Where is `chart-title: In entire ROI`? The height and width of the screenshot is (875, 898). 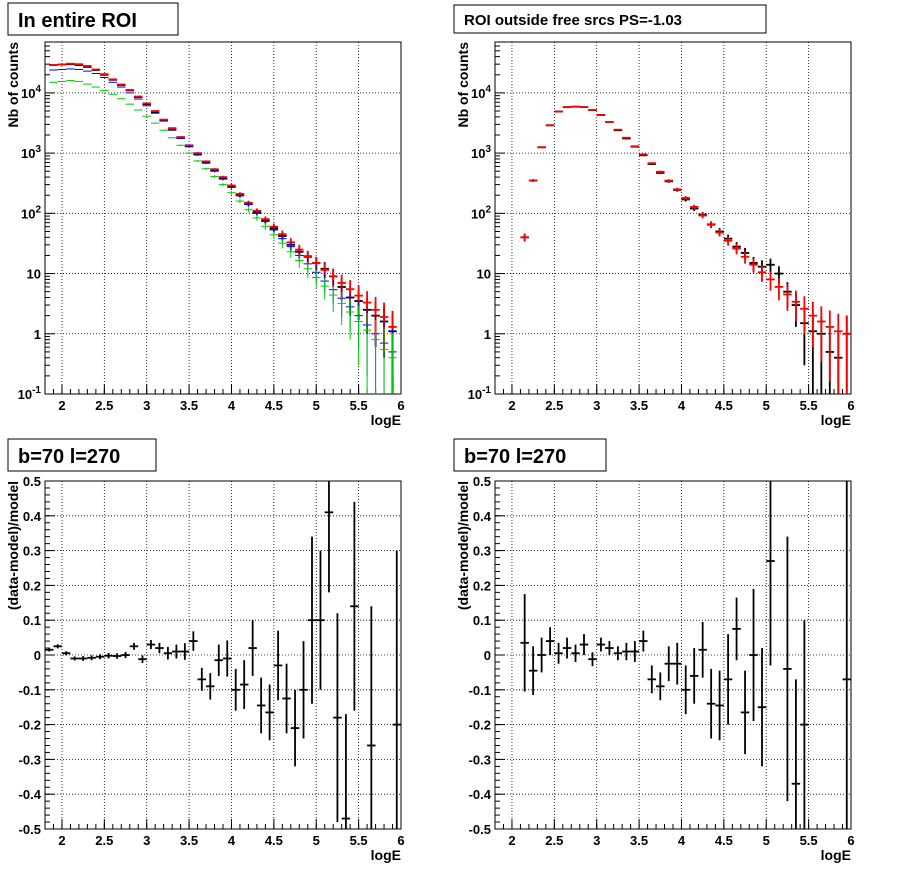
chart-title: In entire ROI is located at coordinates (77, 21).